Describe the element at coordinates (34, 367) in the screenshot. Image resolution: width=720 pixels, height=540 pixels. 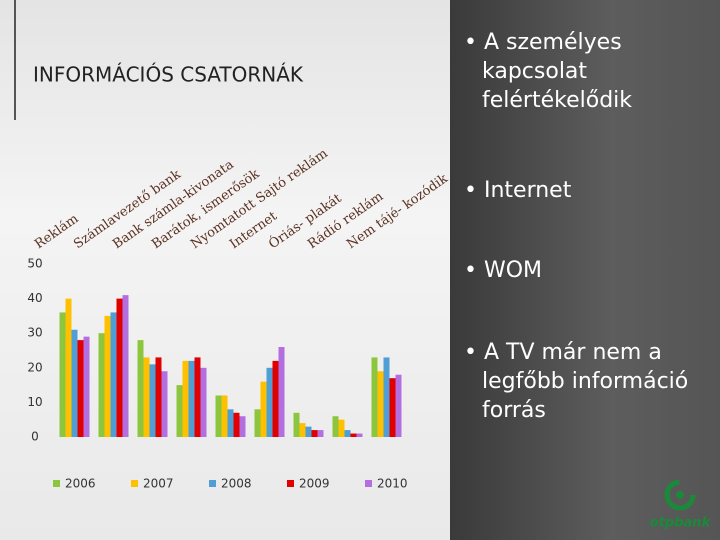
I see `y-tick-label: 20` at that location.